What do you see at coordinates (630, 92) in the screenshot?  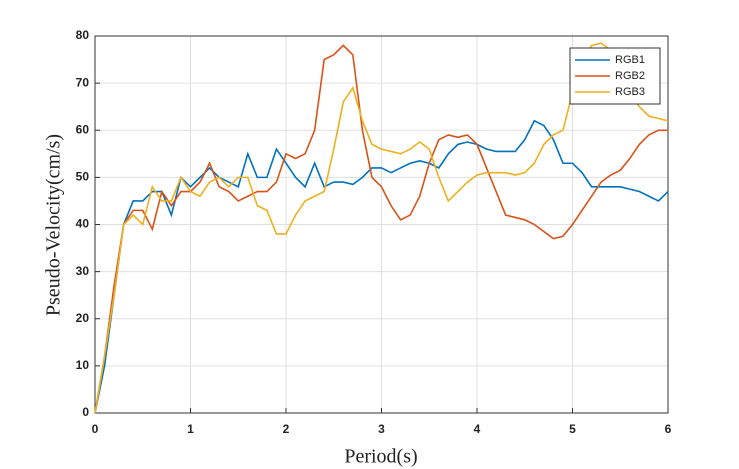 I see `legend-label: RGB3` at bounding box center [630, 92].